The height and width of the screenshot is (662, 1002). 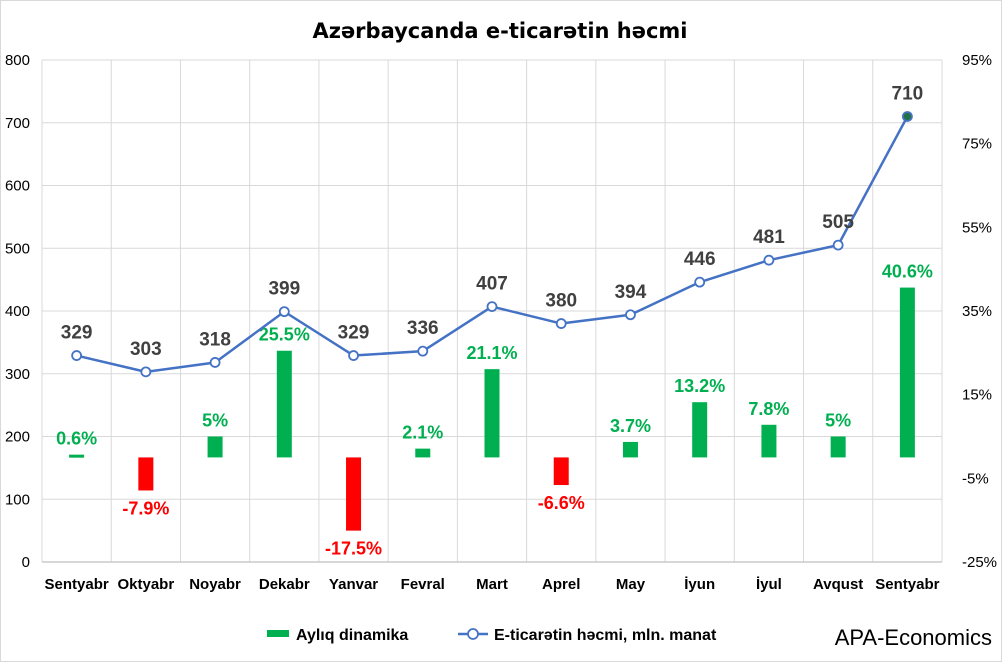 What do you see at coordinates (17, 248) in the screenshot?
I see `left-tick-label: 500` at bounding box center [17, 248].